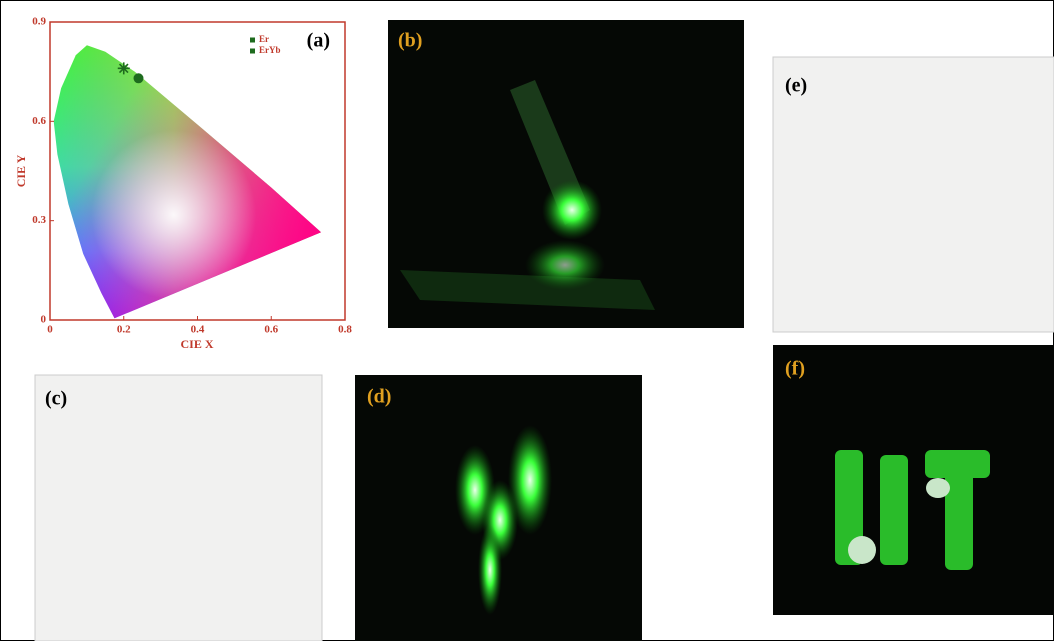 Image resolution: width=1054 pixels, height=641 pixels. What do you see at coordinates (39, 220) in the screenshot?
I see `y-tick-label: 0.3` at bounding box center [39, 220].